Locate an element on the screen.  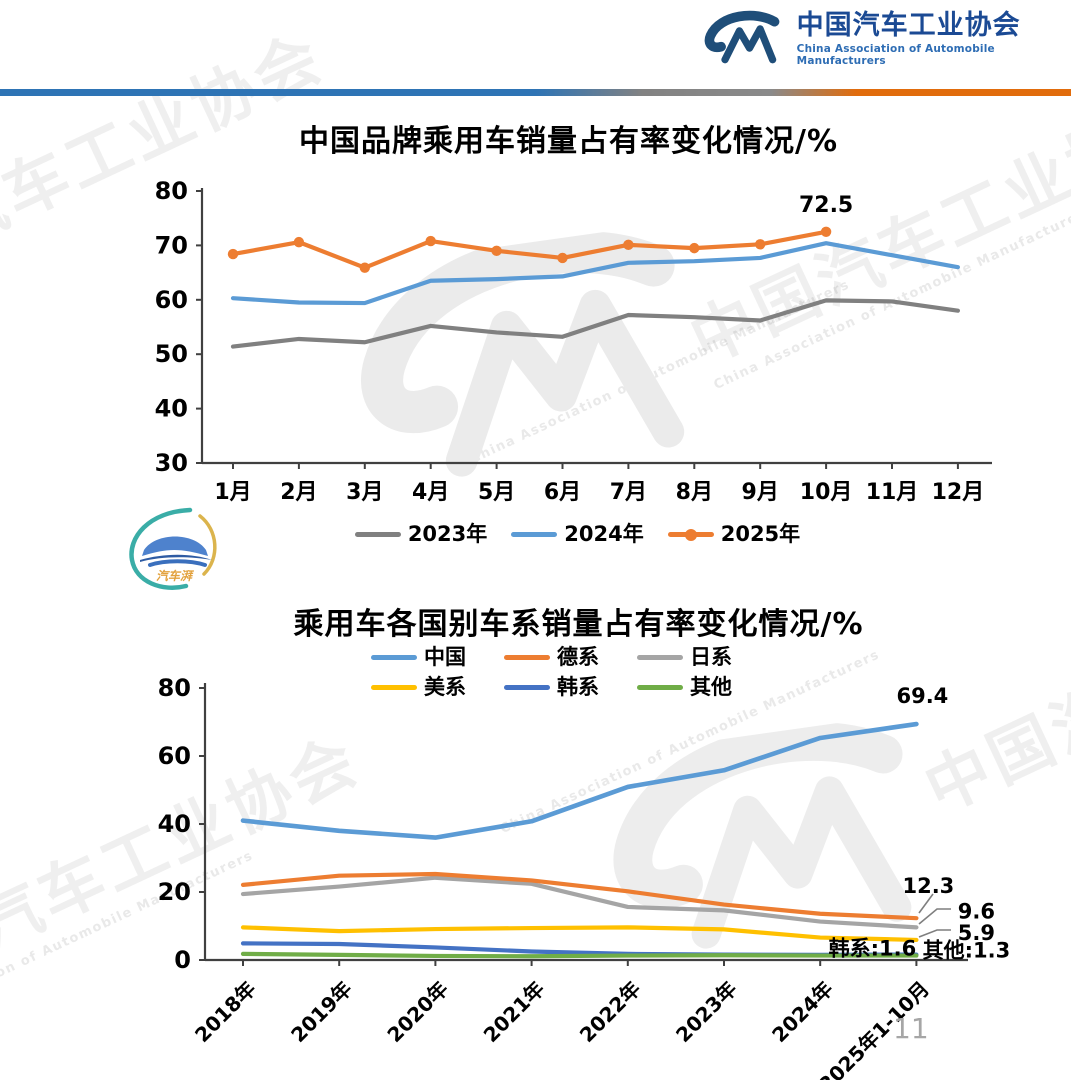
series-line-韩系 is located at coordinates (579, 949).